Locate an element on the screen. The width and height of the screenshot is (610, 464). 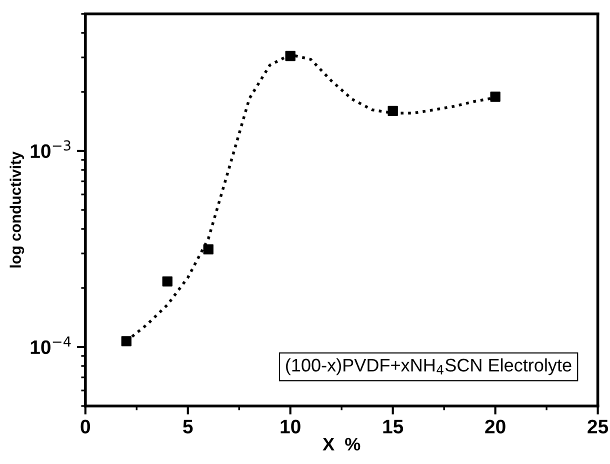
annotation: (100-x)PVDF+xNH$_{4}$SCN Electrolyte is located at coordinates (429, 367).